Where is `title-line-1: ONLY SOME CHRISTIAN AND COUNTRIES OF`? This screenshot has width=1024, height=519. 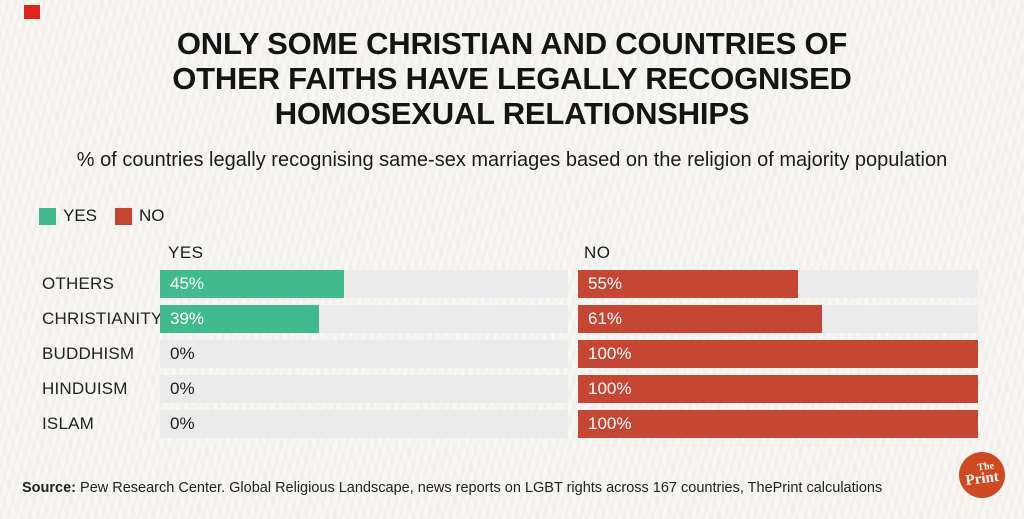
title-line-1: ONLY SOME CHRISTIAN AND COUNTRIES OF is located at coordinates (512, 43).